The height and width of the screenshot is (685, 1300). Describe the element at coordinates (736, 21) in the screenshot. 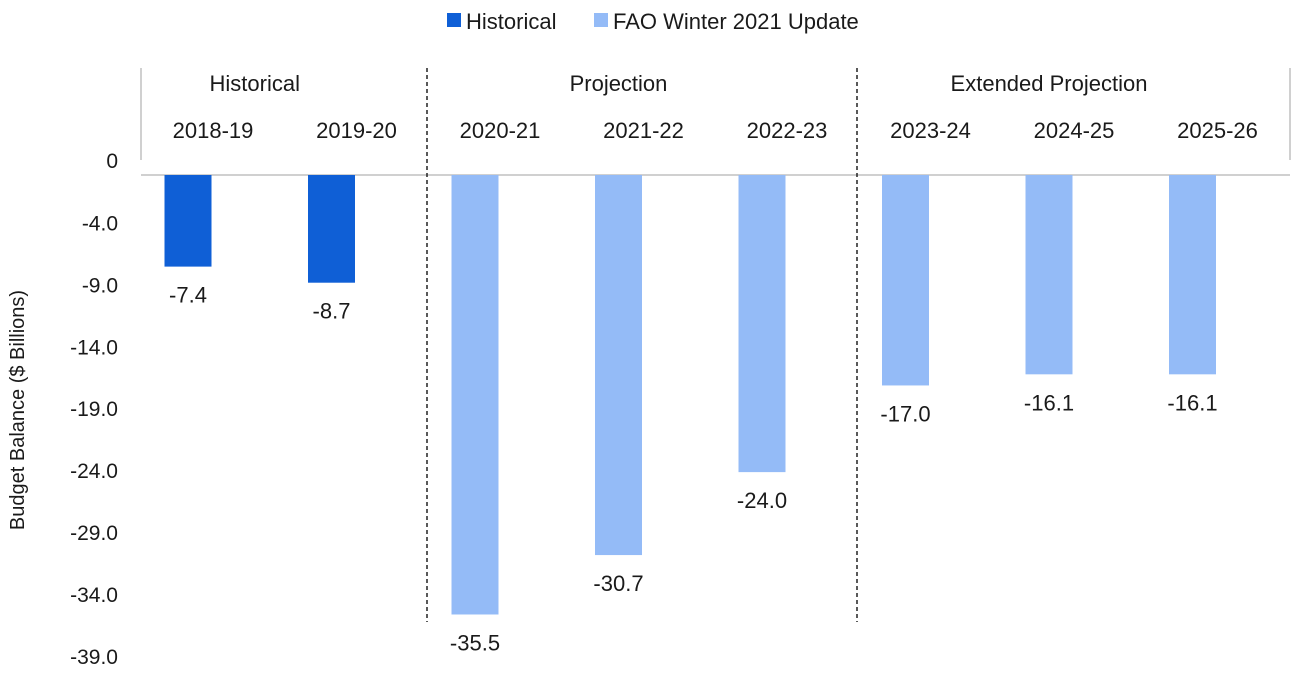

I see `legend-label-1: FAO Winter 2021 Update` at that location.